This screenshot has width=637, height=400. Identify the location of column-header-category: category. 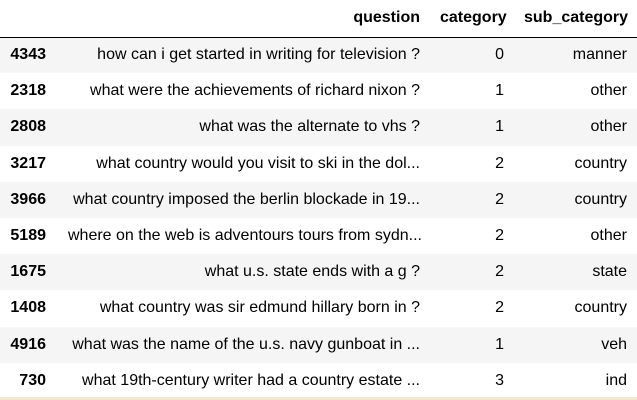
(472, 19).